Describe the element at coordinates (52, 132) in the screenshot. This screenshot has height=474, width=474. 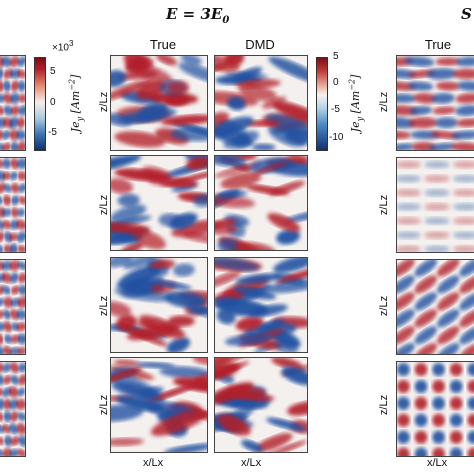
I see `left-cbar-tick-2: -5` at that location.